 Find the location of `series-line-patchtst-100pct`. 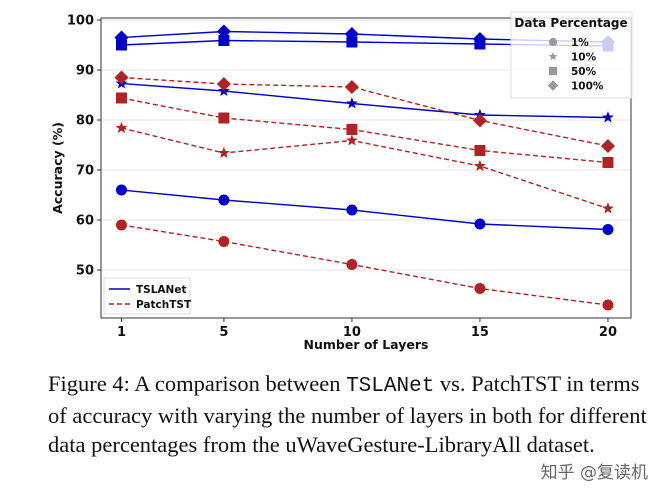

series-line-patchtst-100pct is located at coordinates (365, 111).